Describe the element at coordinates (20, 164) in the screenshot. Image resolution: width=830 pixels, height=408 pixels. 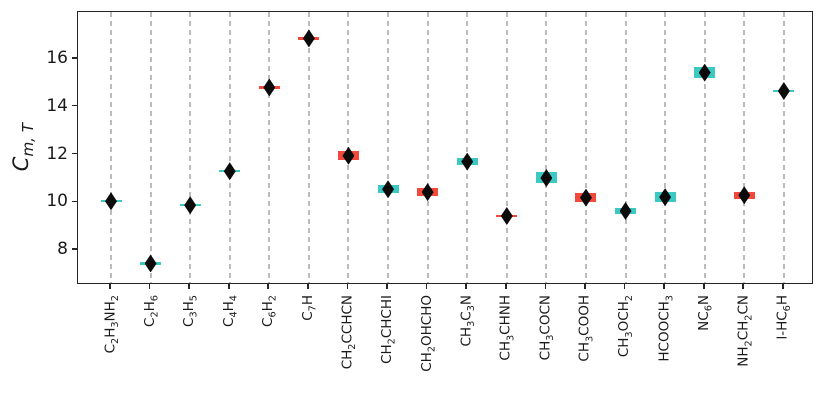
I see `y-axis-label-base: C` at that location.